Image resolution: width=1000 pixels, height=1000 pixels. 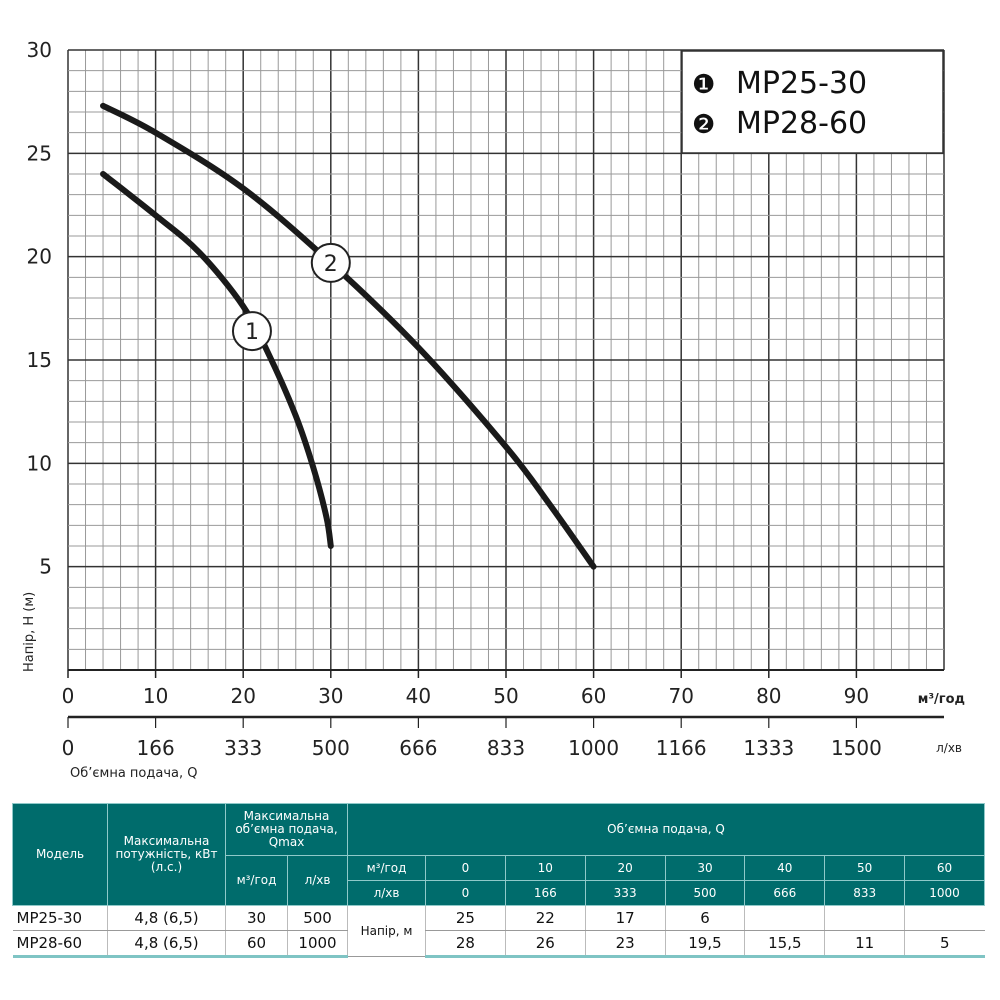 What do you see at coordinates (317, 918) in the screenshot?
I see `cell-qmax-lmin: 500` at bounding box center [317, 918].